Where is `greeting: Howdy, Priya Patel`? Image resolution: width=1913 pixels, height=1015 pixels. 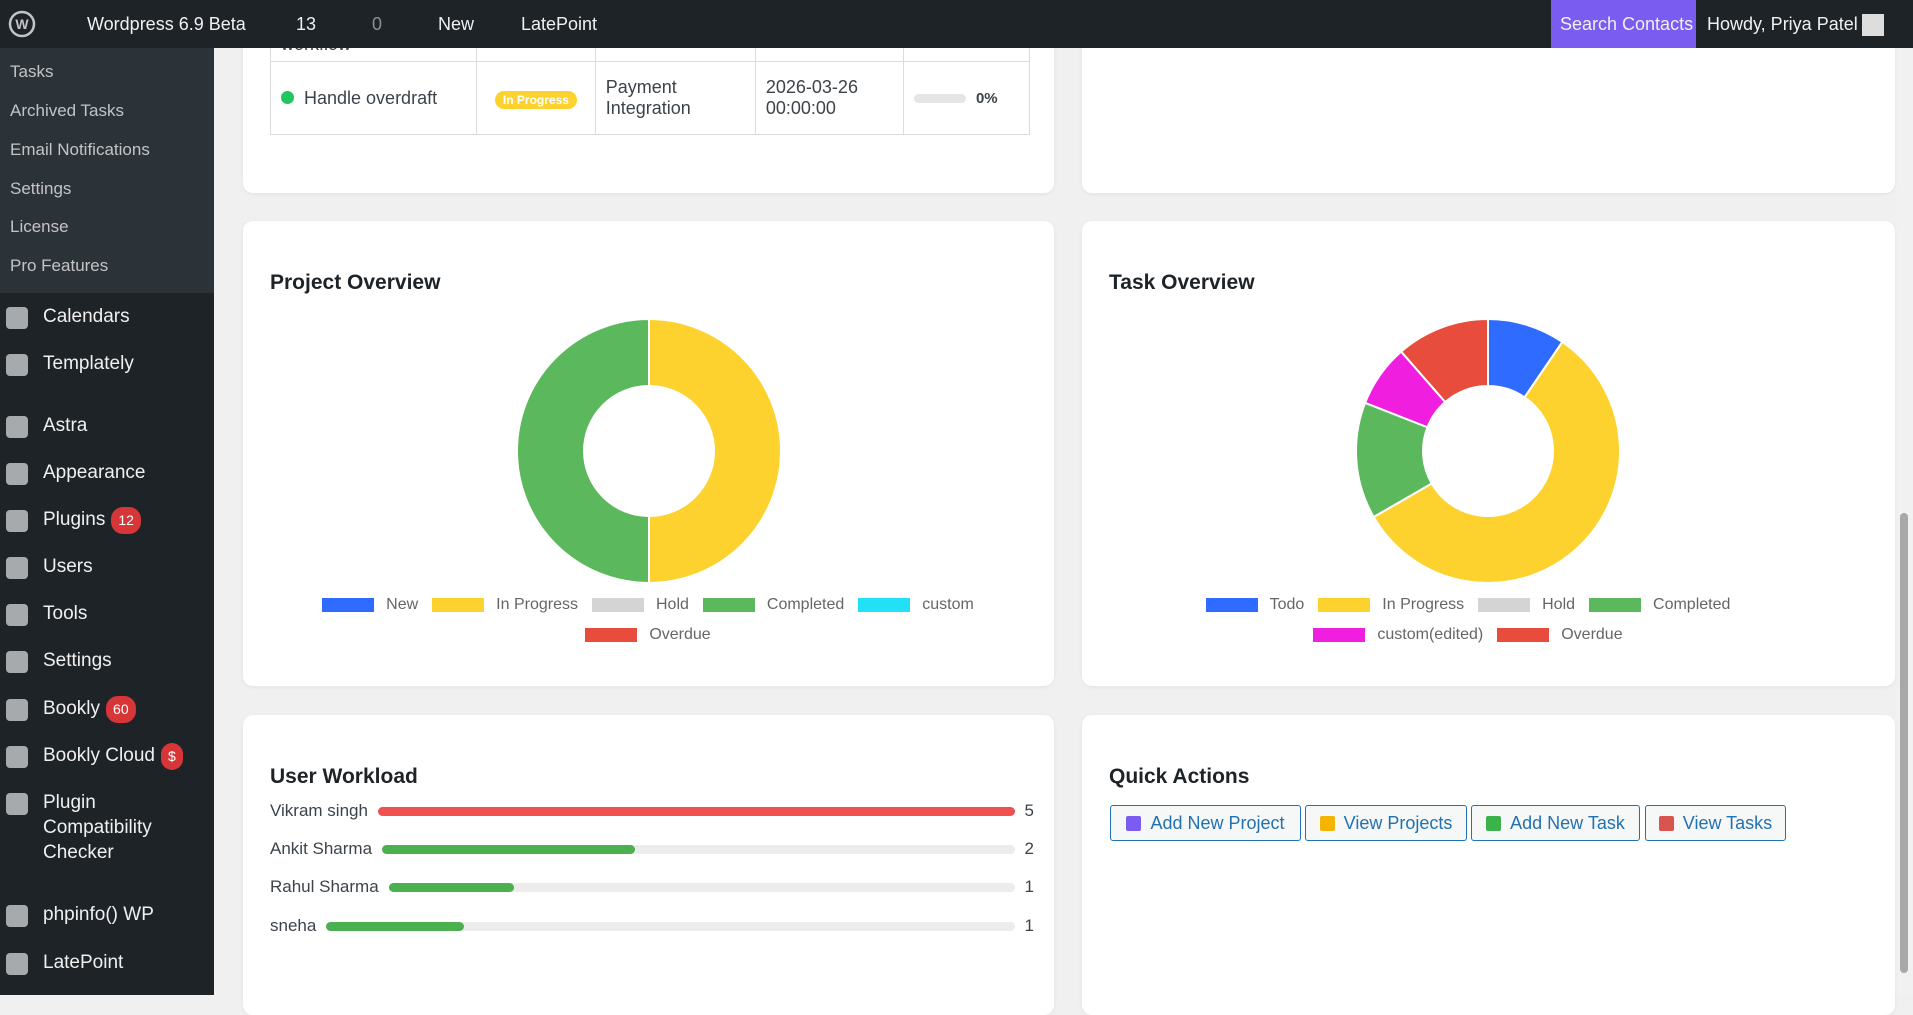
greeting: Howdy, Priya Patel is located at coordinates (1782, 24).